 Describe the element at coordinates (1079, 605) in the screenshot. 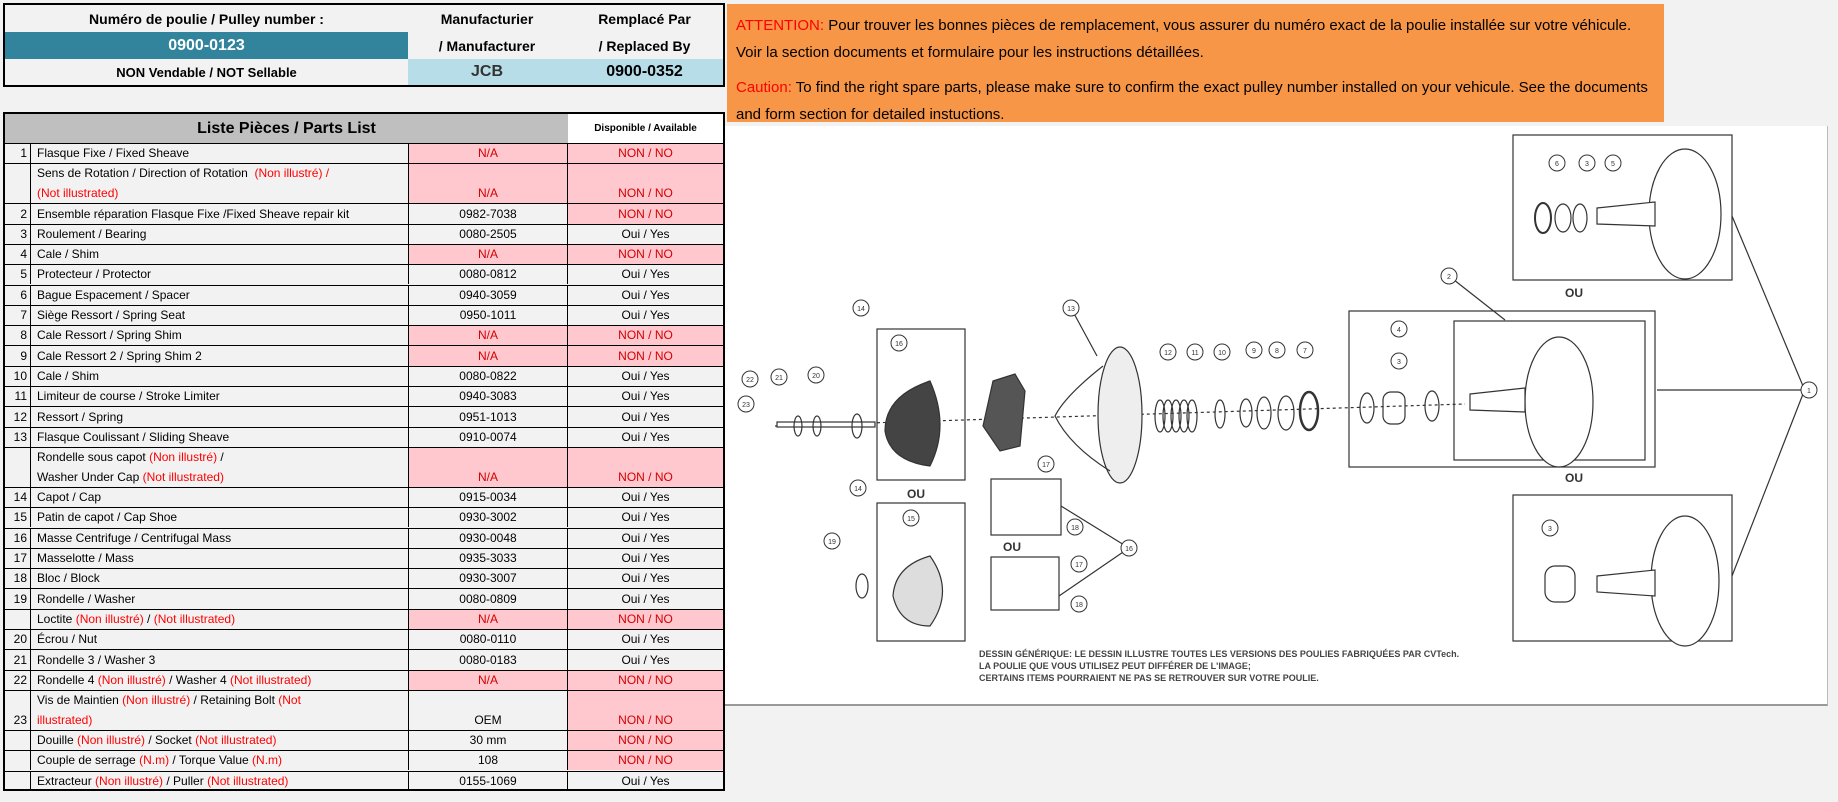

I see `callout-number: 18` at that location.